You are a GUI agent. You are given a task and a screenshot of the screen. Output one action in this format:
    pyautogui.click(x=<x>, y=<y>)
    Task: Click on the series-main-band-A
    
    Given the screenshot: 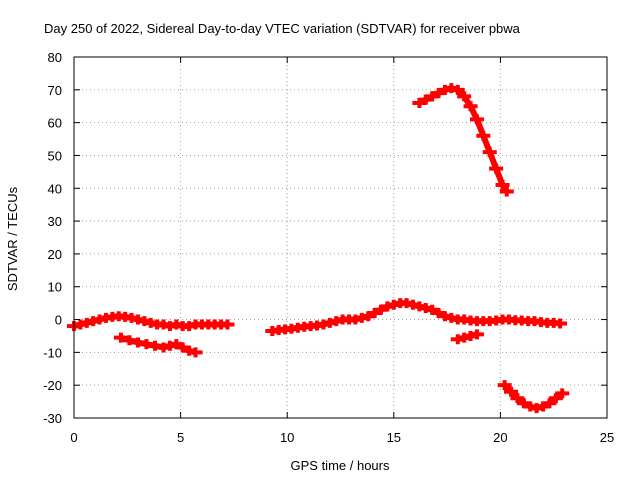 What is the action you would take?
    pyautogui.click(x=151, y=321)
    